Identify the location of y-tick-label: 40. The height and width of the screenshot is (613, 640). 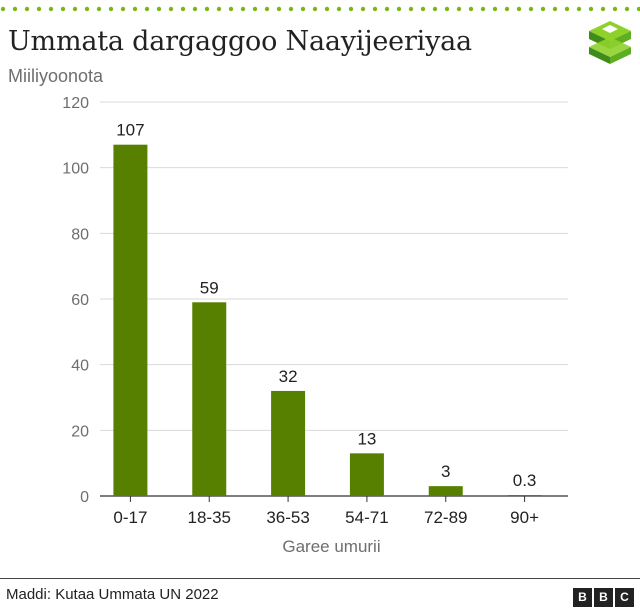
(80, 366).